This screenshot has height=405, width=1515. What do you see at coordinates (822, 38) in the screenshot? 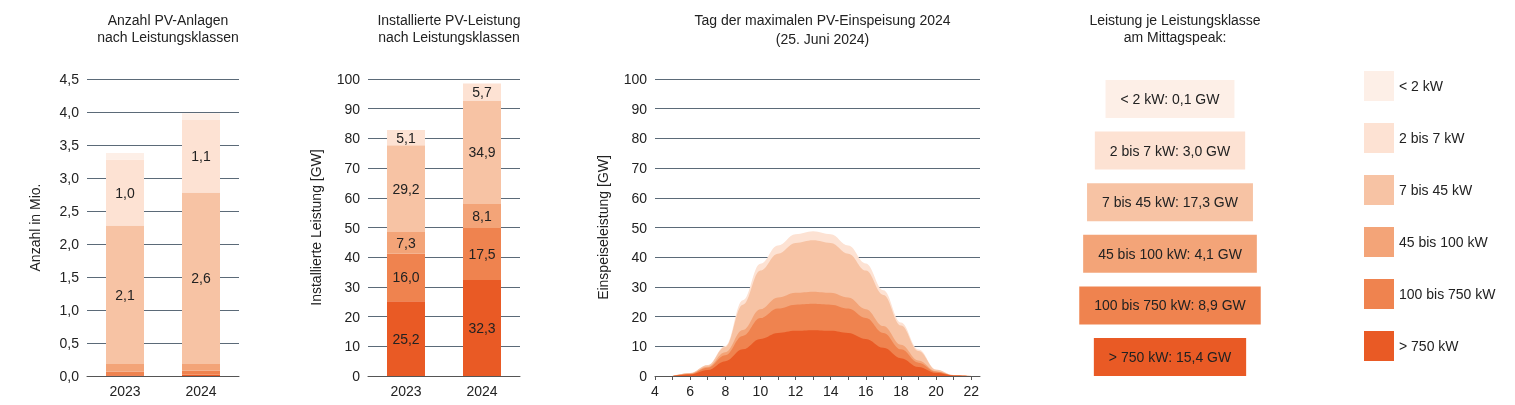
I see `chart-subtitle: (25. Juni 2024)` at bounding box center [822, 38].